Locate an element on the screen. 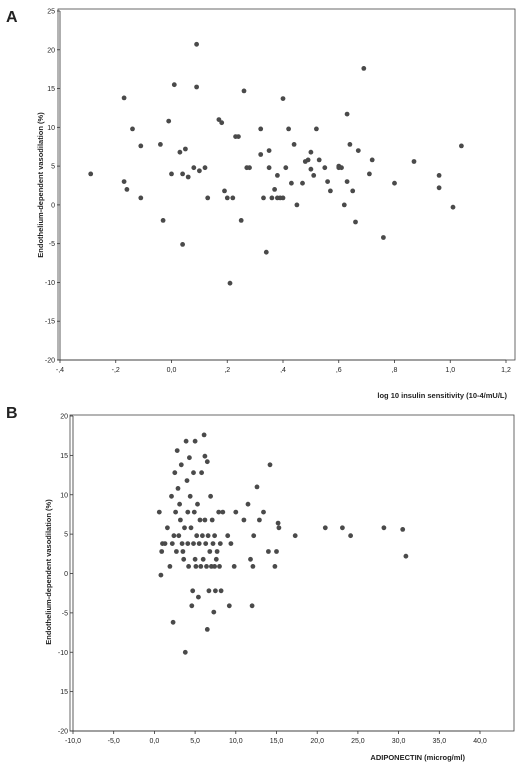 Image resolution: width=520 pixels, height=777 pixels. panel-a-x-tick-label: ,6 is located at coordinates (339, 370).